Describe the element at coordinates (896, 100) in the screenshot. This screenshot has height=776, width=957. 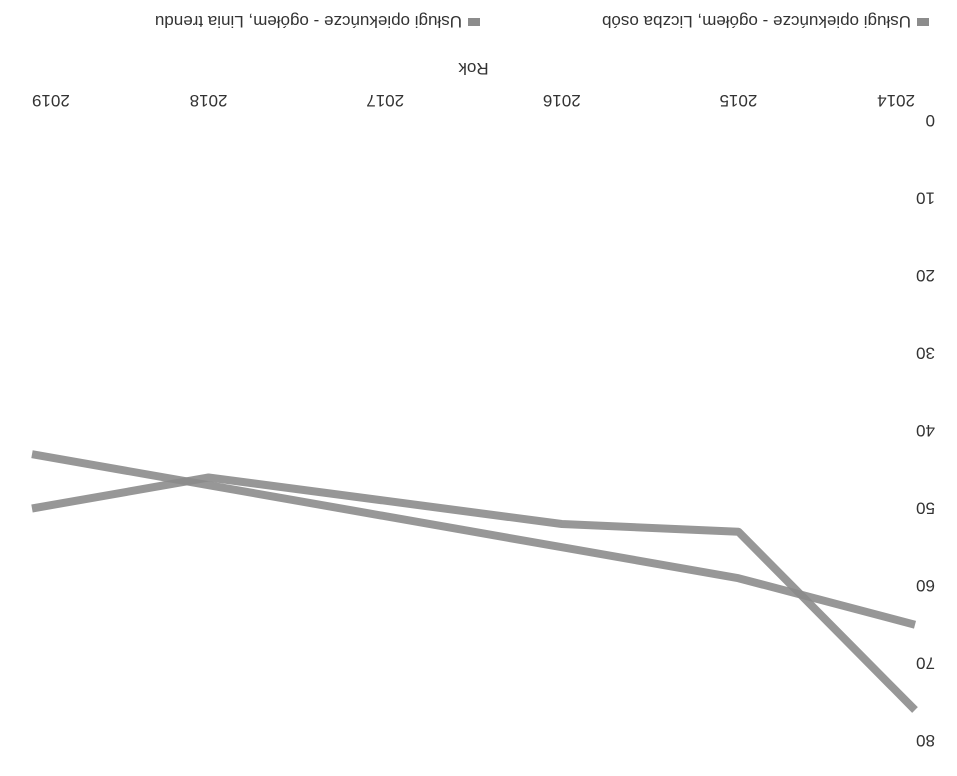
I see `x-tick-label: 2014` at that location.